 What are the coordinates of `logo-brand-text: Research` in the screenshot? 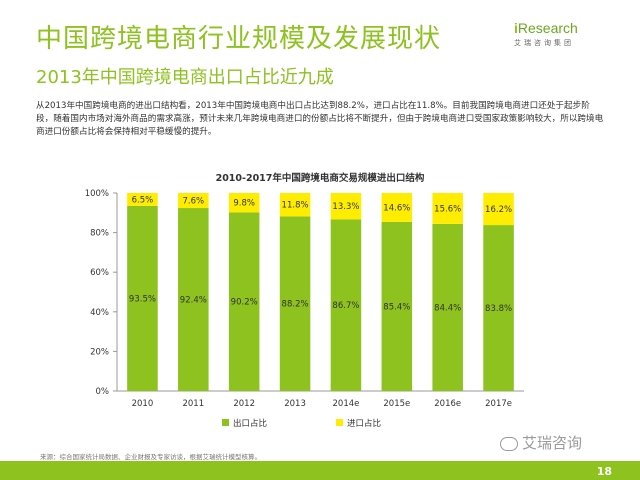 It's located at (547, 28).